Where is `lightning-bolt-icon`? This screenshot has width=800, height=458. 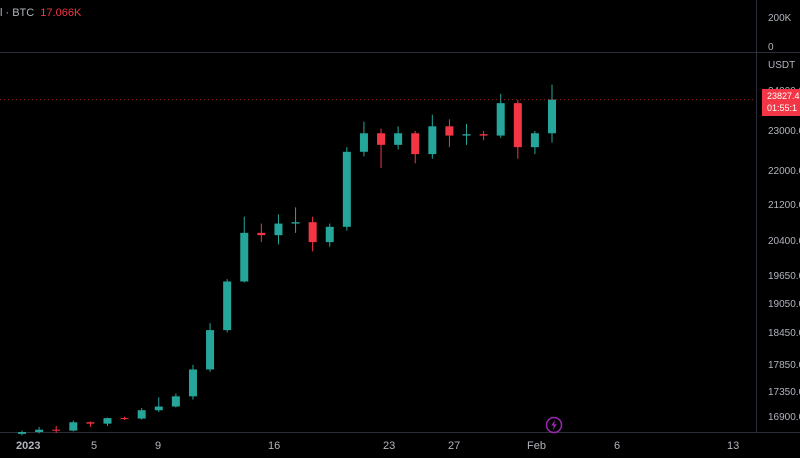 lightning-bolt-icon is located at coordinates (554, 425).